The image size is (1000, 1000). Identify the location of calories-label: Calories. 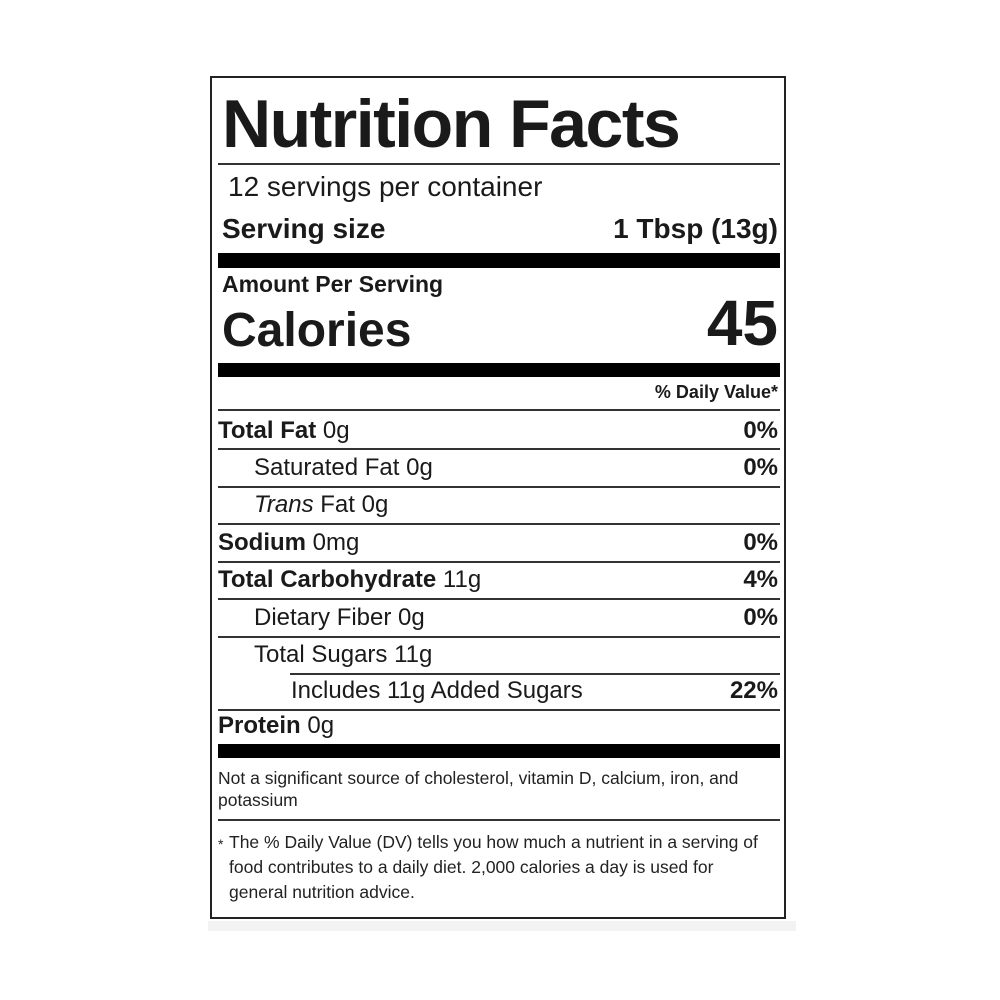
(317, 330).